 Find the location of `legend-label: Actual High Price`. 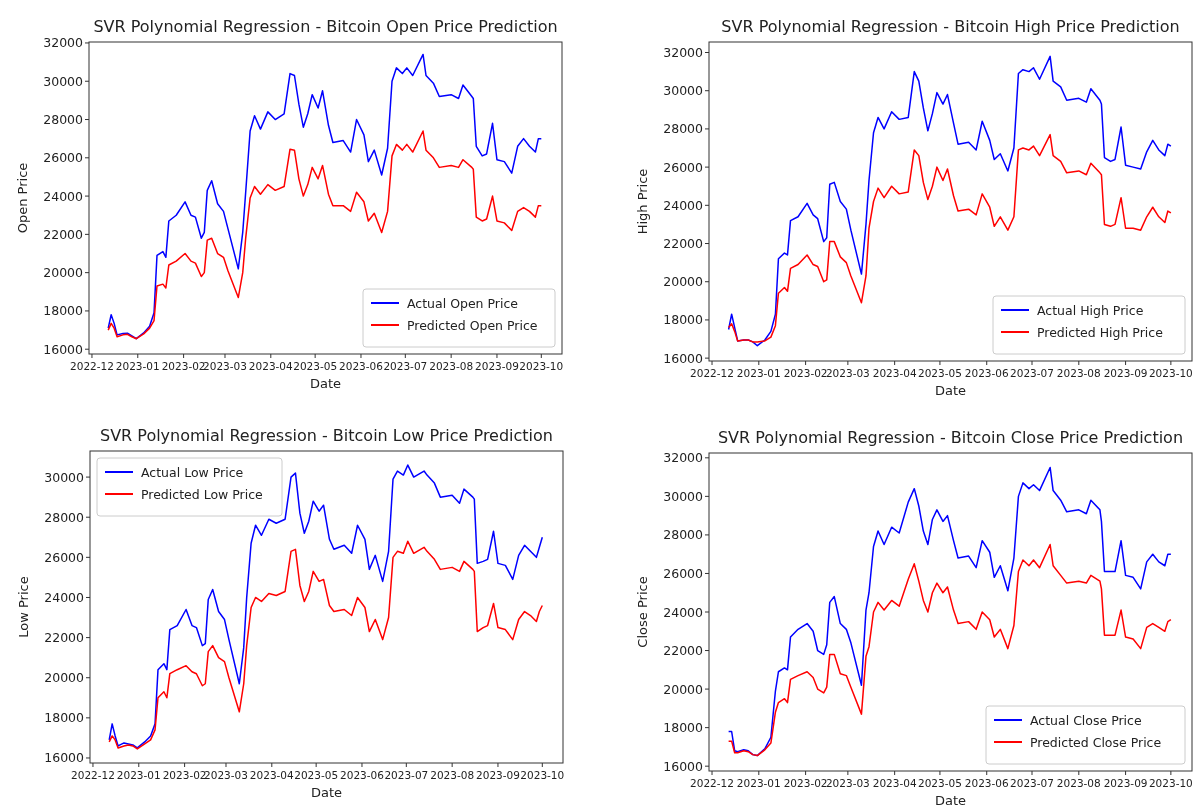

legend-label: Actual High Price is located at coordinates (1090, 310).